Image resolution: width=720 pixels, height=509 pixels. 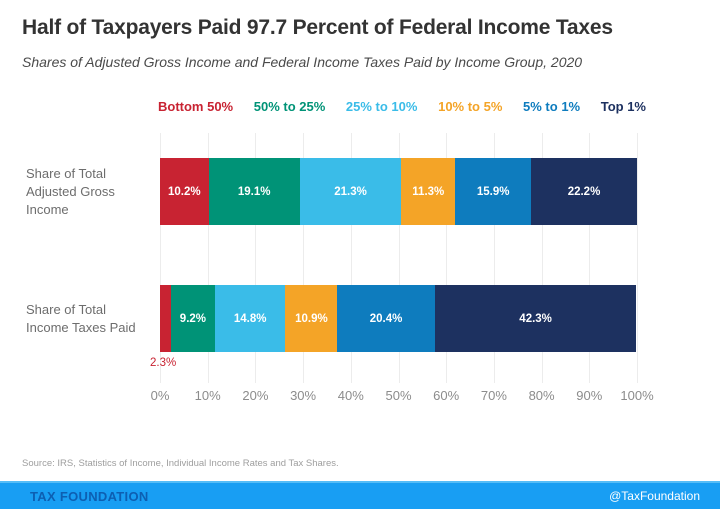 I want to click on legend-item-6: Top 1%, so click(x=623, y=106).